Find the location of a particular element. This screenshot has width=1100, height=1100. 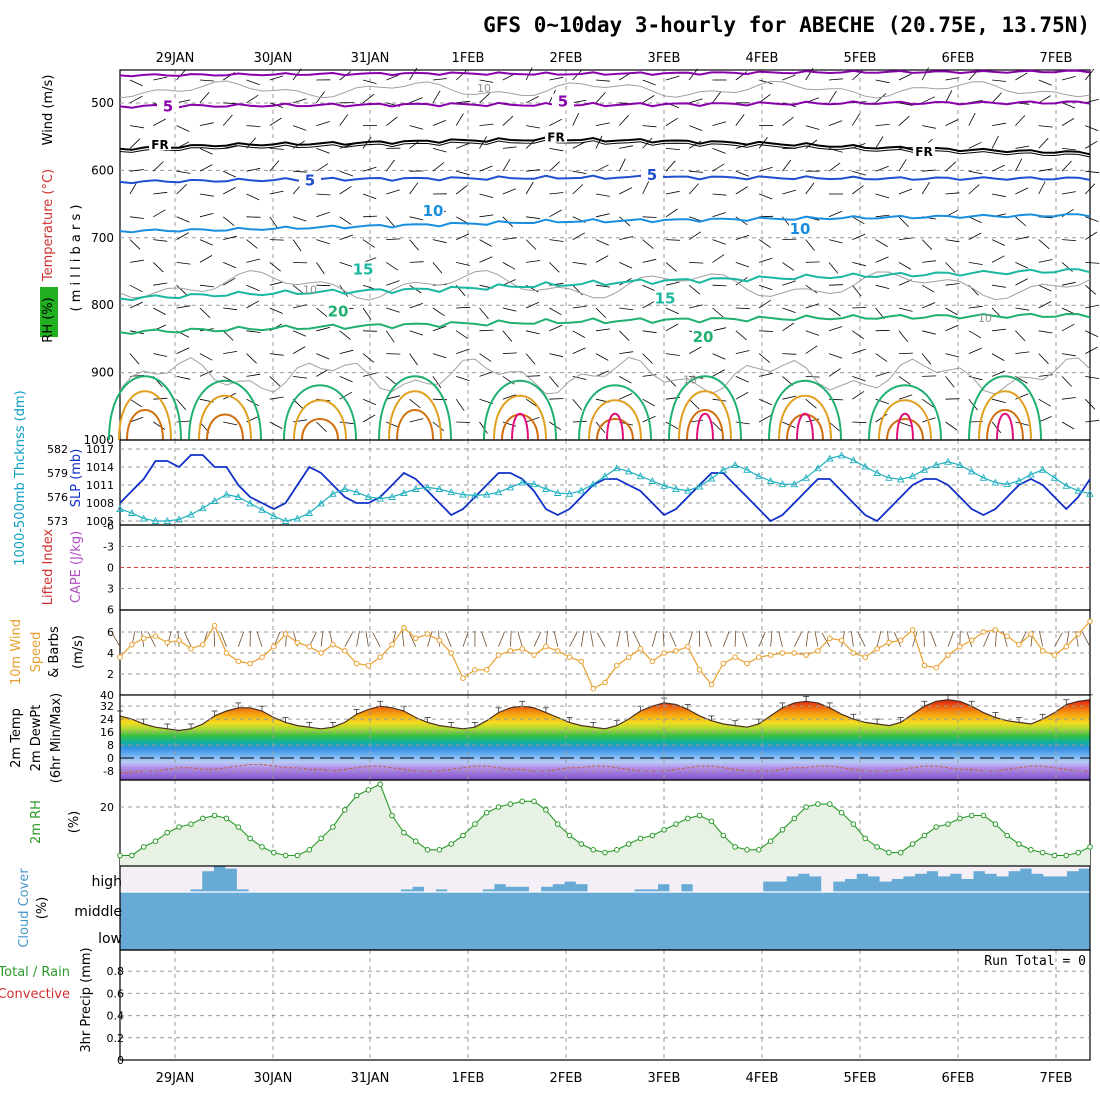

rh-ylabel-0: 2m RH is located at coordinates (36, 822).